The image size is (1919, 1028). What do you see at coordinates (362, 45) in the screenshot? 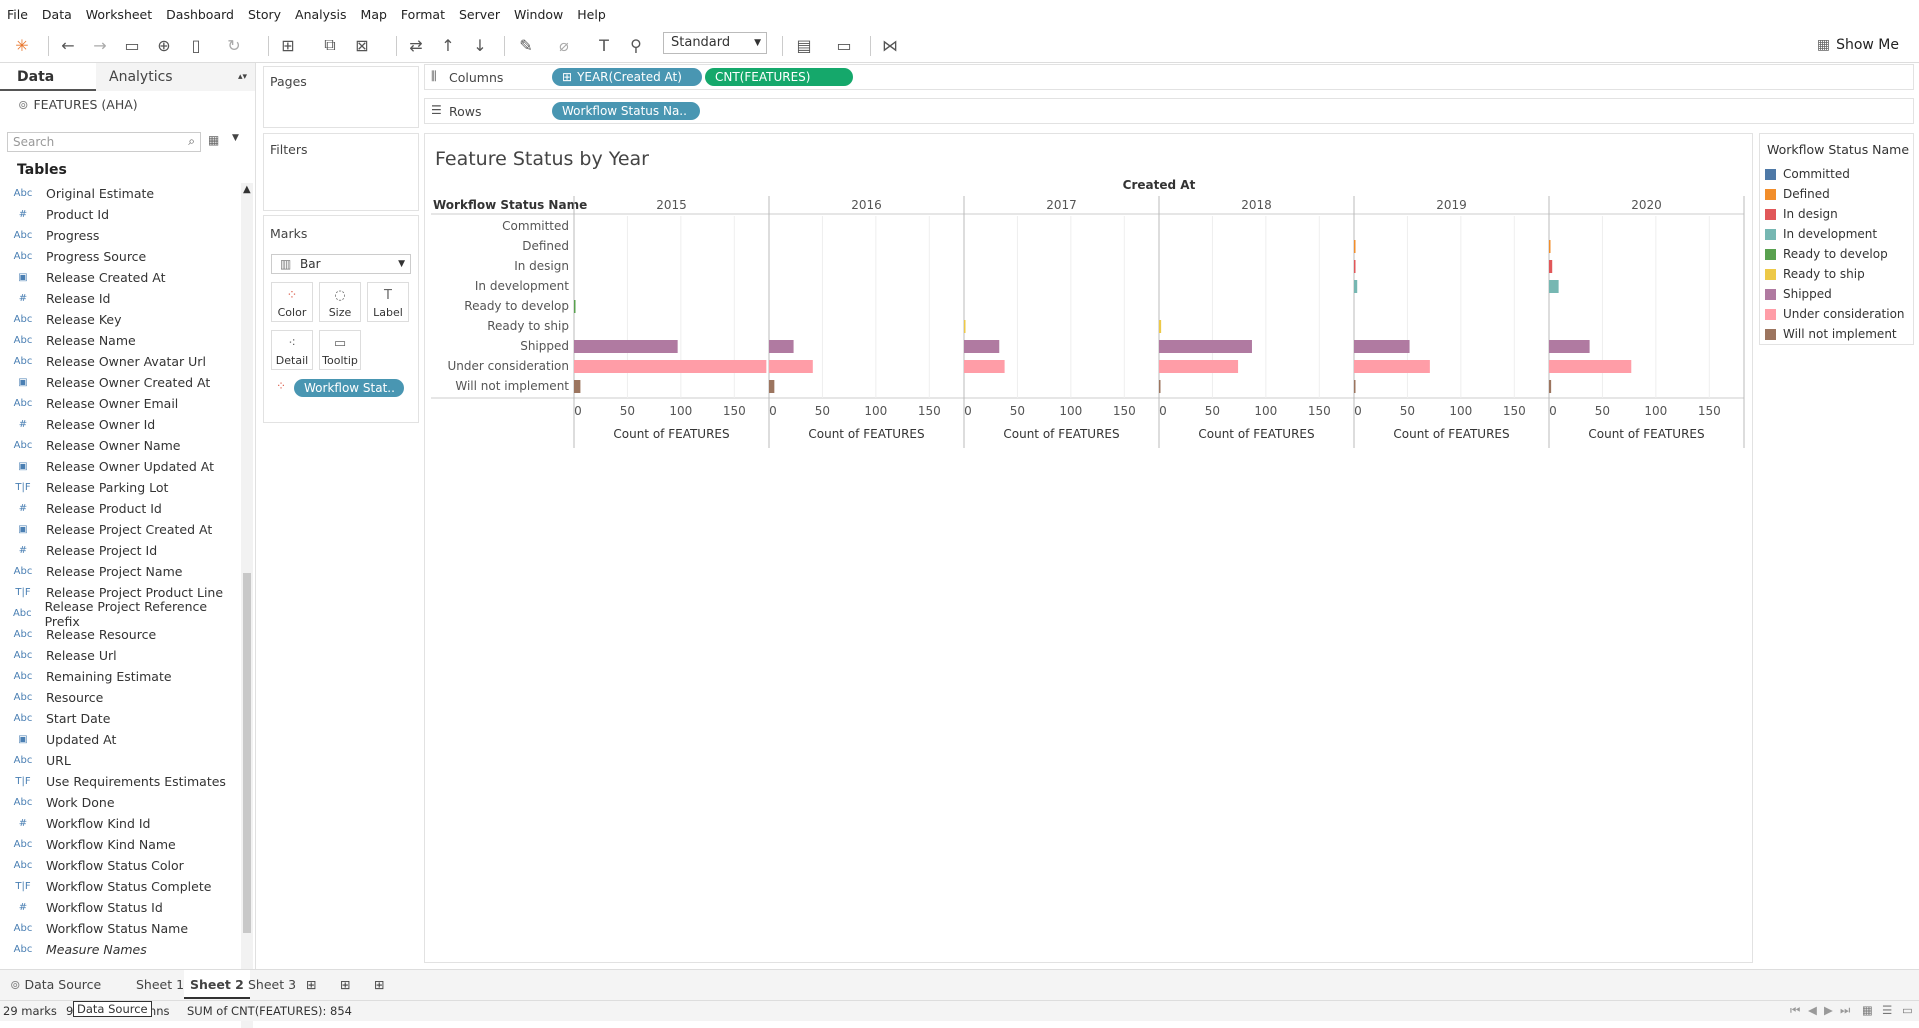
I see `clear-sheet-icon: ⊠` at bounding box center [362, 45].